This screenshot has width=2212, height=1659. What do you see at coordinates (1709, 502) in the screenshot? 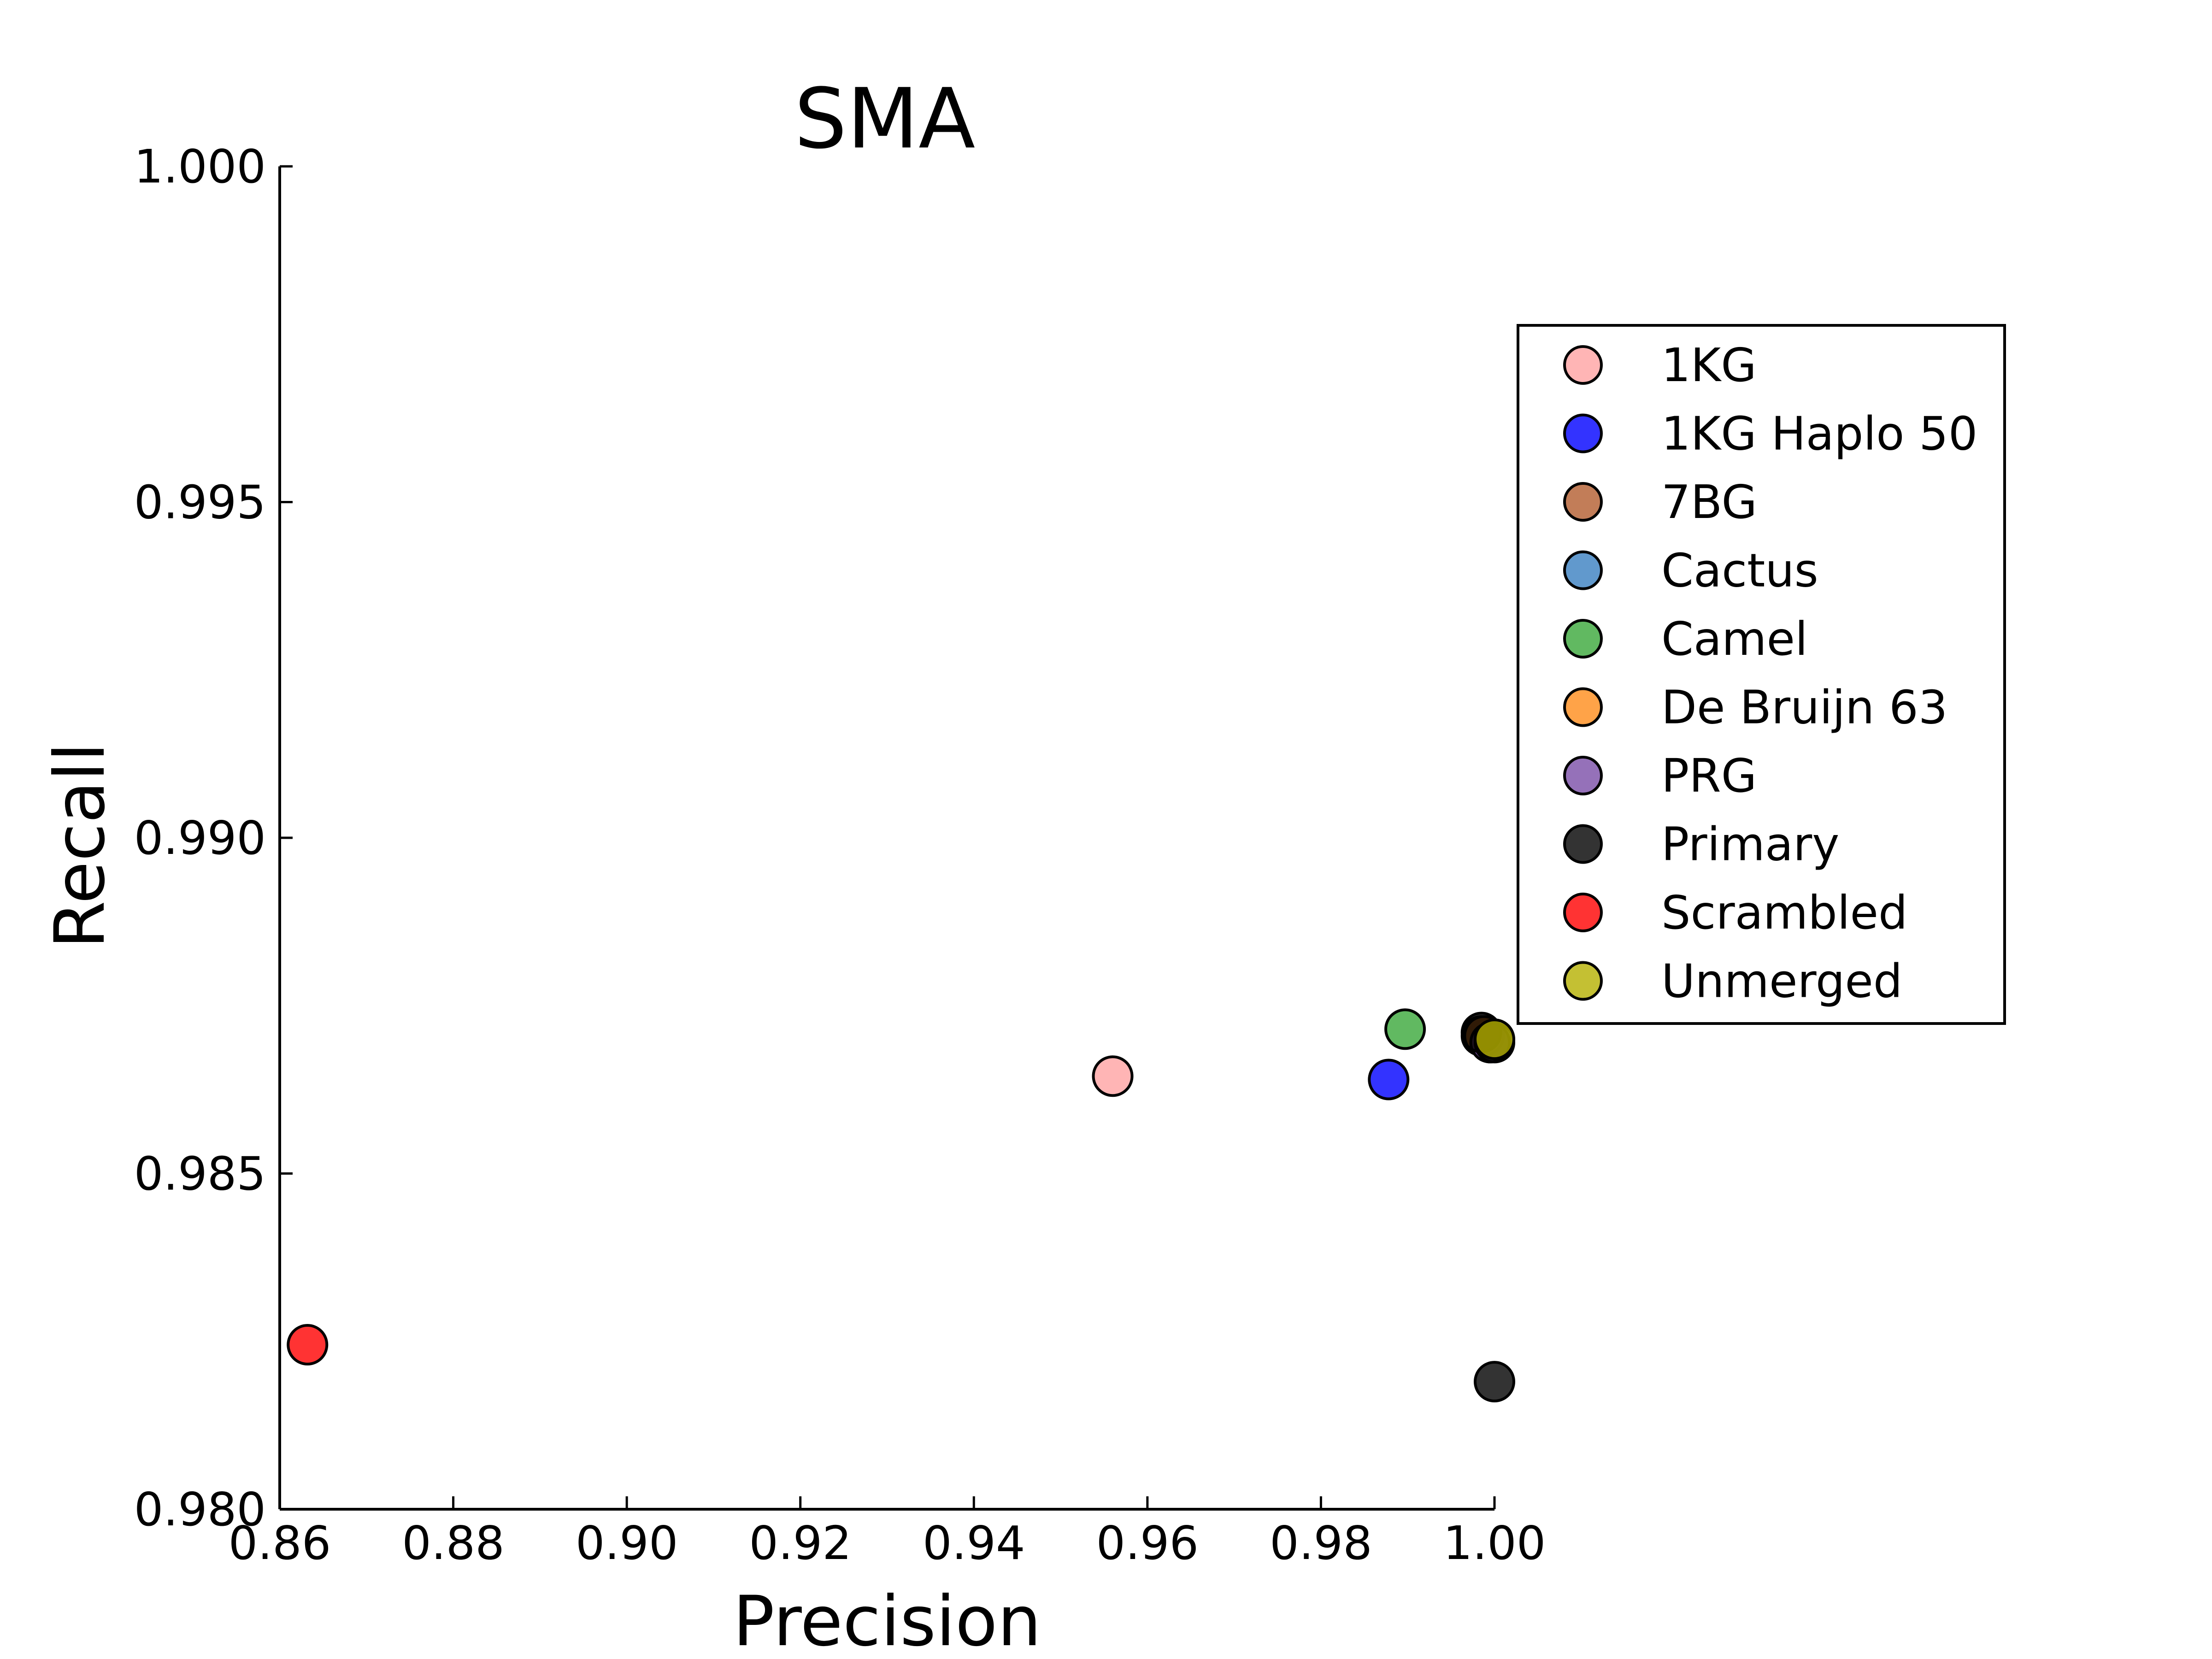
I see `legend-label: 7BG` at bounding box center [1709, 502].